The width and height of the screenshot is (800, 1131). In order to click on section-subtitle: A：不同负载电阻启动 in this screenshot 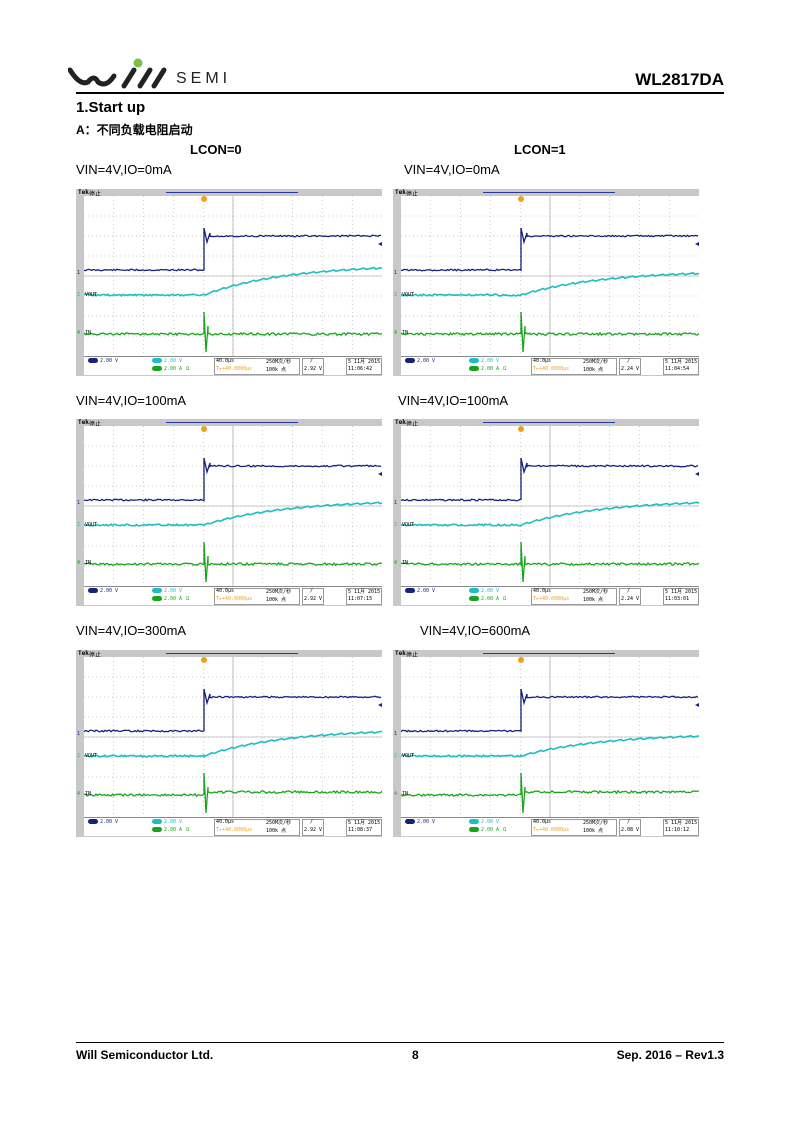, I will do `click(134, 130)`.